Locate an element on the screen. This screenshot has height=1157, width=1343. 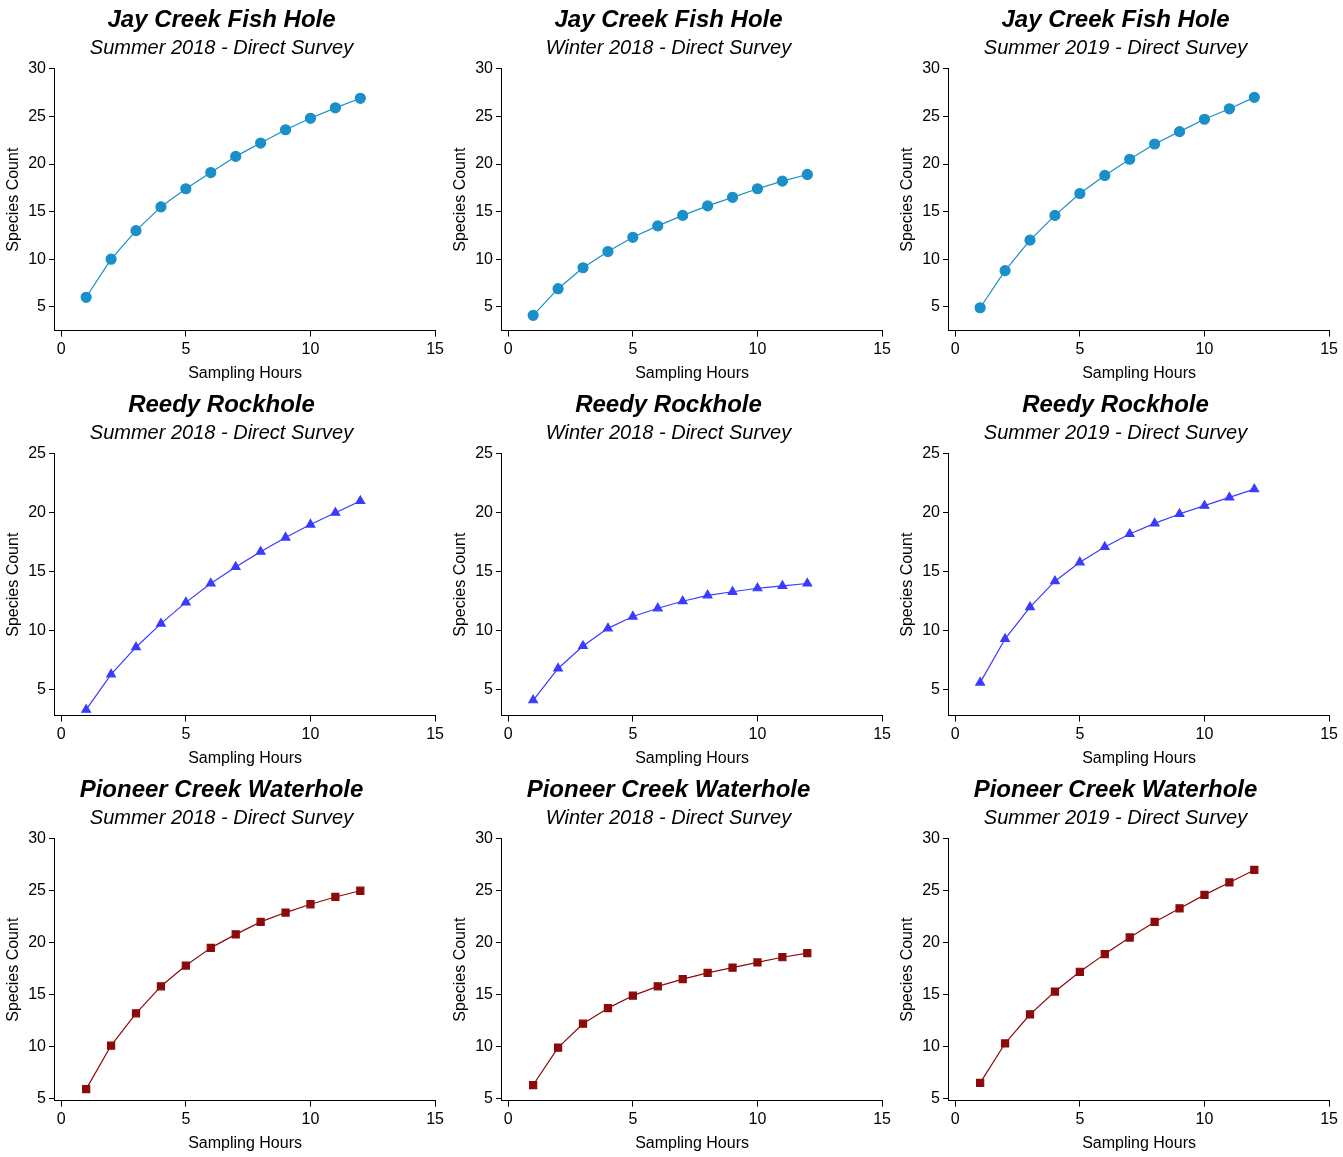
chart-subtitle: Summer 2018 - Direct Survey is located at coordinates (222, 47).